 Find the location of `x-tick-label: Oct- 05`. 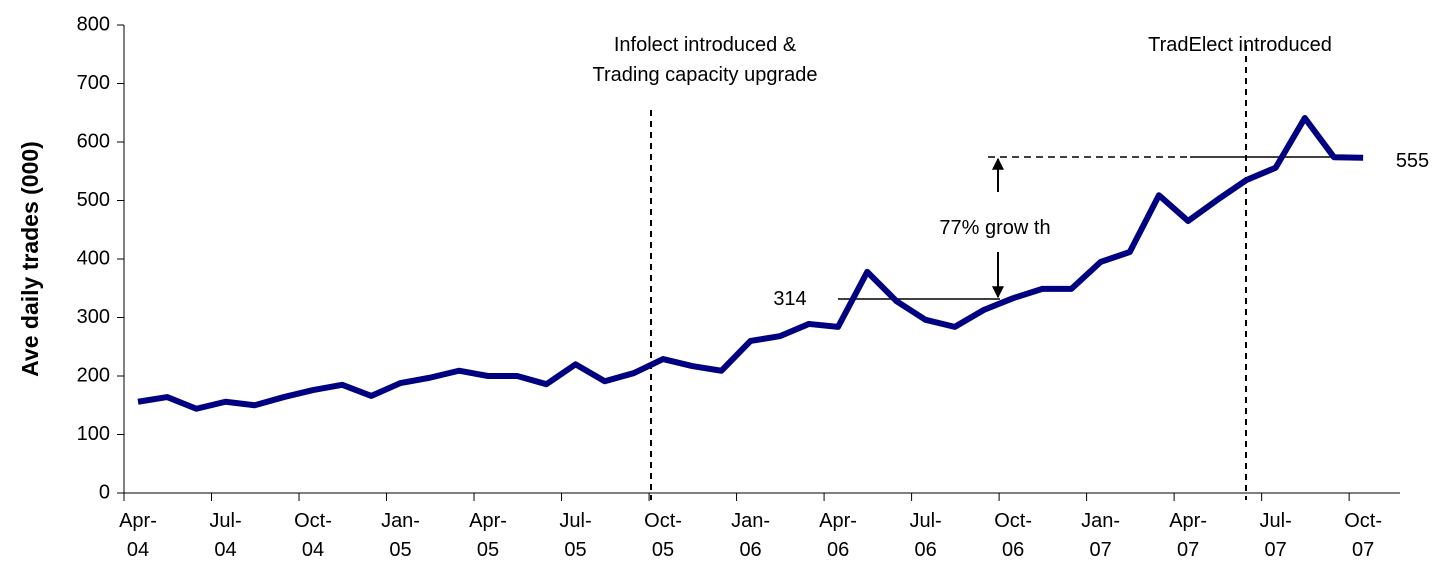

x-tick-label: Oct- 05 is located at coordinates (663, 535).